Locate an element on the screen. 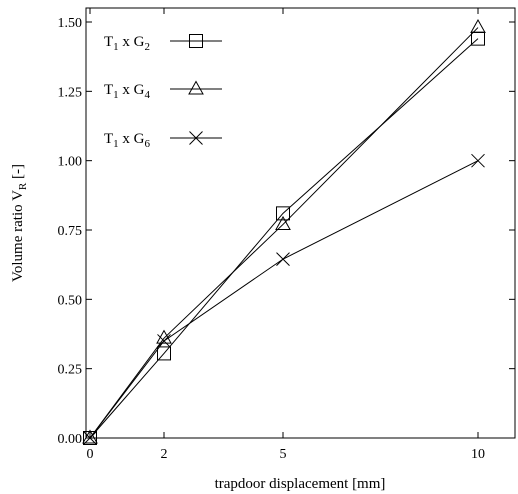  legend-item: T1 x G4 is located at coordinates (163, 90).